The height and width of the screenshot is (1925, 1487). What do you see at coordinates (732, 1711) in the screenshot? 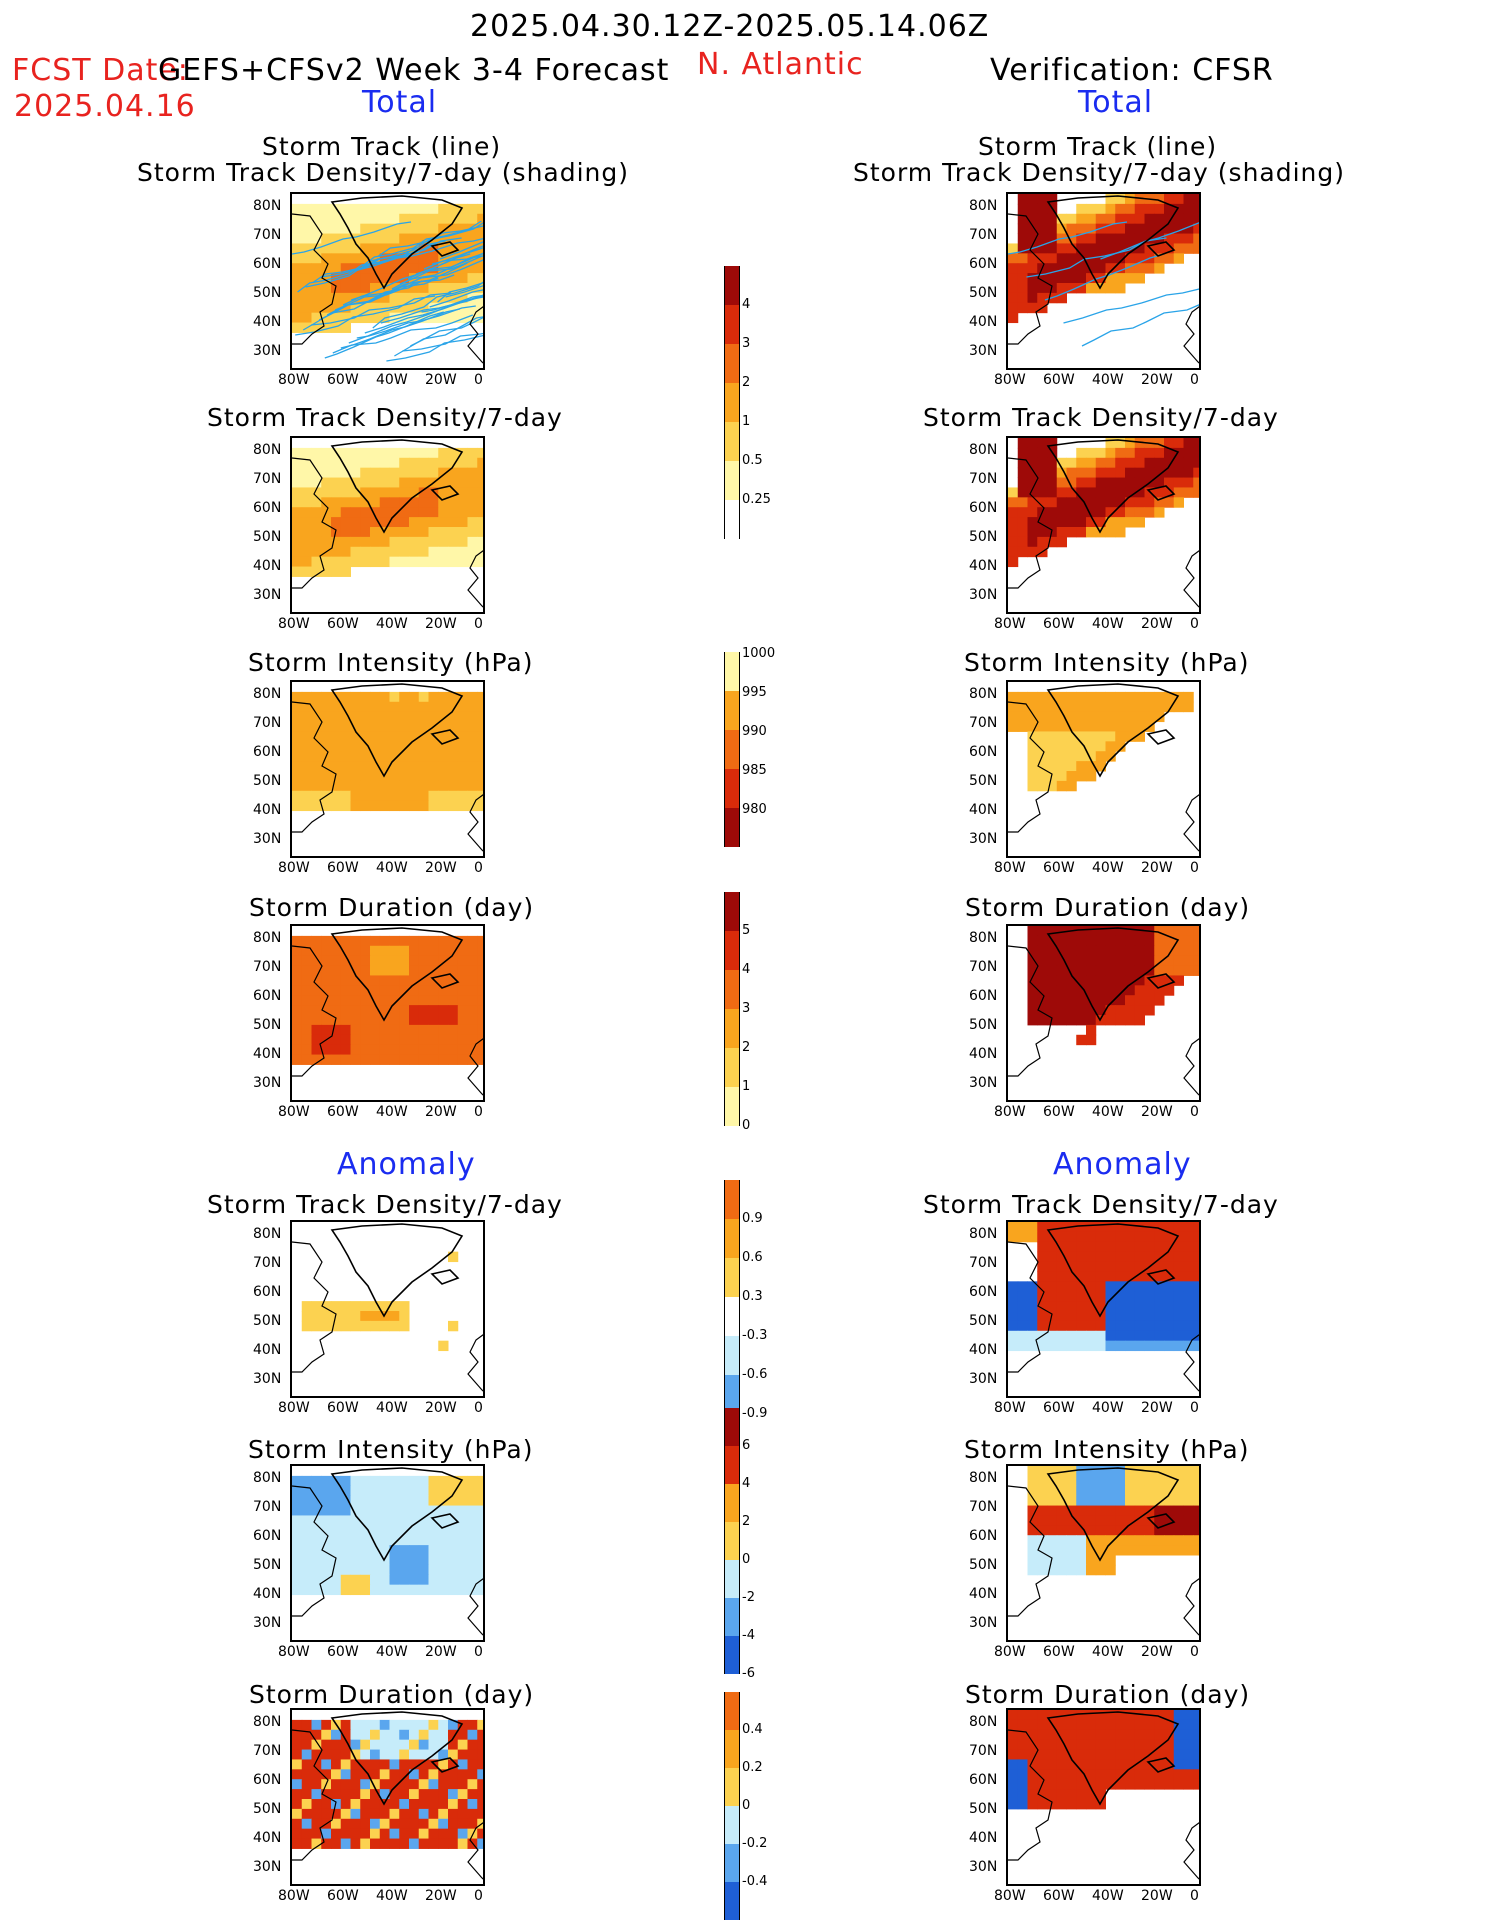
I see `colorbar-swatch` at bounding box center [732, 1711].